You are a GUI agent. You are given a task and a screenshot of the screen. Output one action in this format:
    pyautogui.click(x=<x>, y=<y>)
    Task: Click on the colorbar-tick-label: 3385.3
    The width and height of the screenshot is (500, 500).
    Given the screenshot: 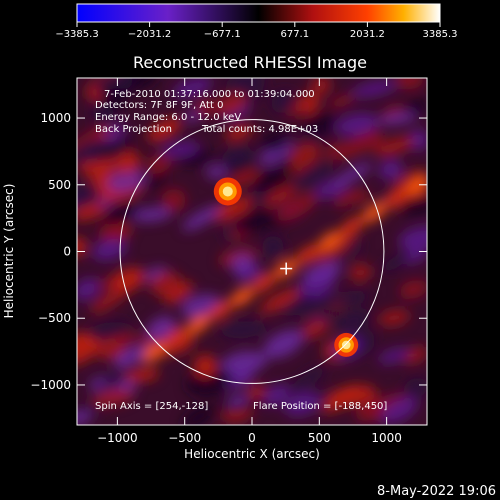 What is the action you would take?
    pyautogui.click(x=440, y=34)
    